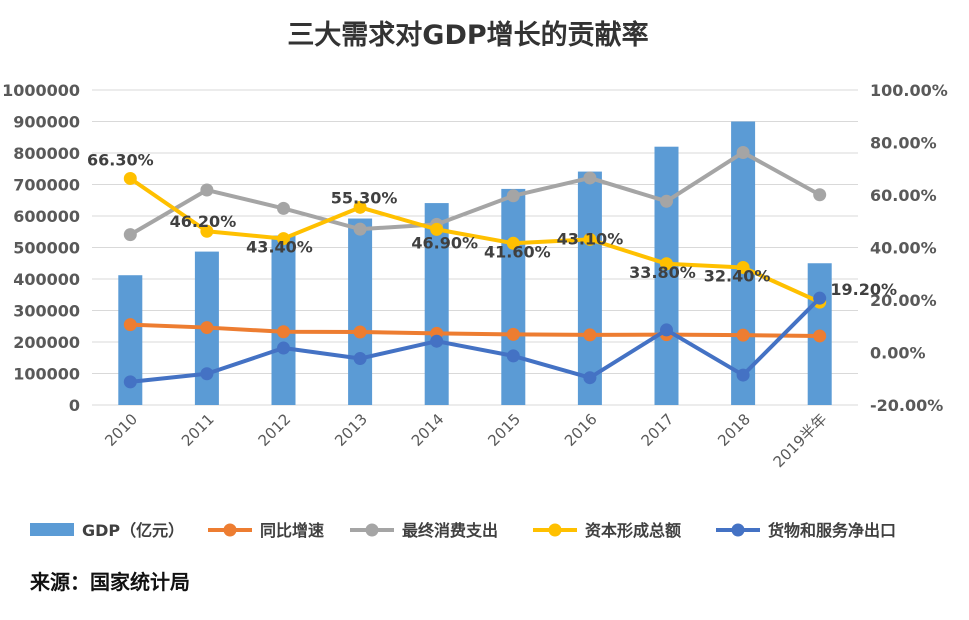 The image size is (969, 620). What do you see at coordinates (46, 311) in the screenshot?
I see `y-left-tick-label: 300000` at bounding box center [46, 311].